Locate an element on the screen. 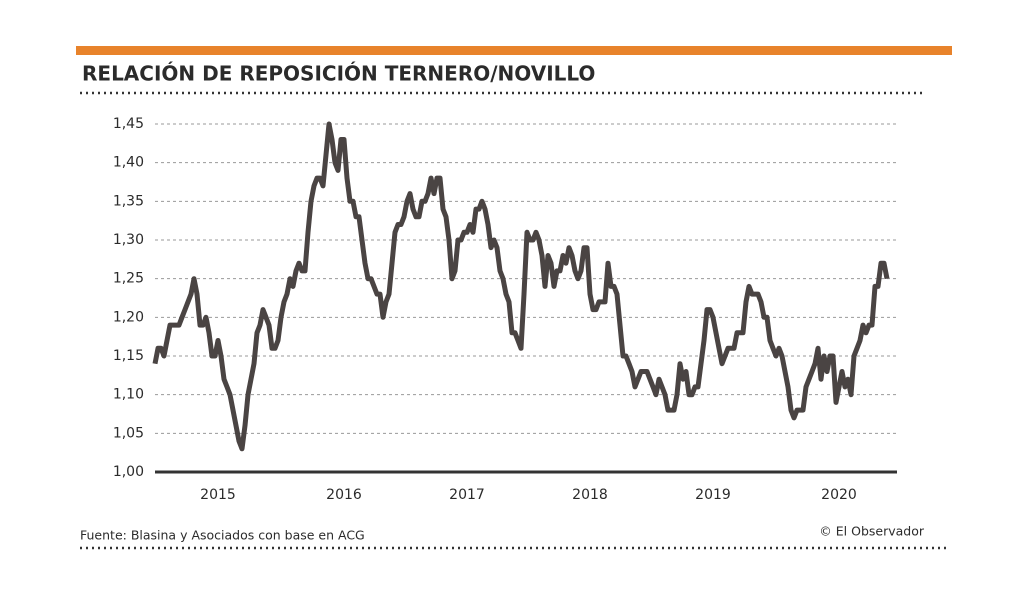 The width and height of the screenshot is (1024, 597). x-tick-label: 2016 is located at coordinates (344, 495).